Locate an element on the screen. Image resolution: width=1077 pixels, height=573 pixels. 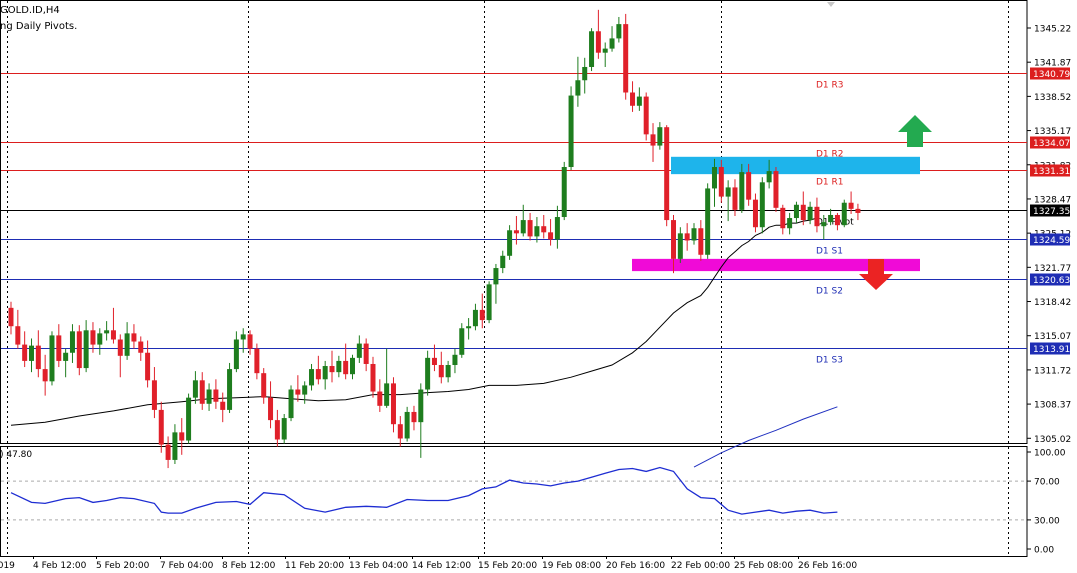
price-tick-label: 1341.87 is located at coordinates (1052, 64).